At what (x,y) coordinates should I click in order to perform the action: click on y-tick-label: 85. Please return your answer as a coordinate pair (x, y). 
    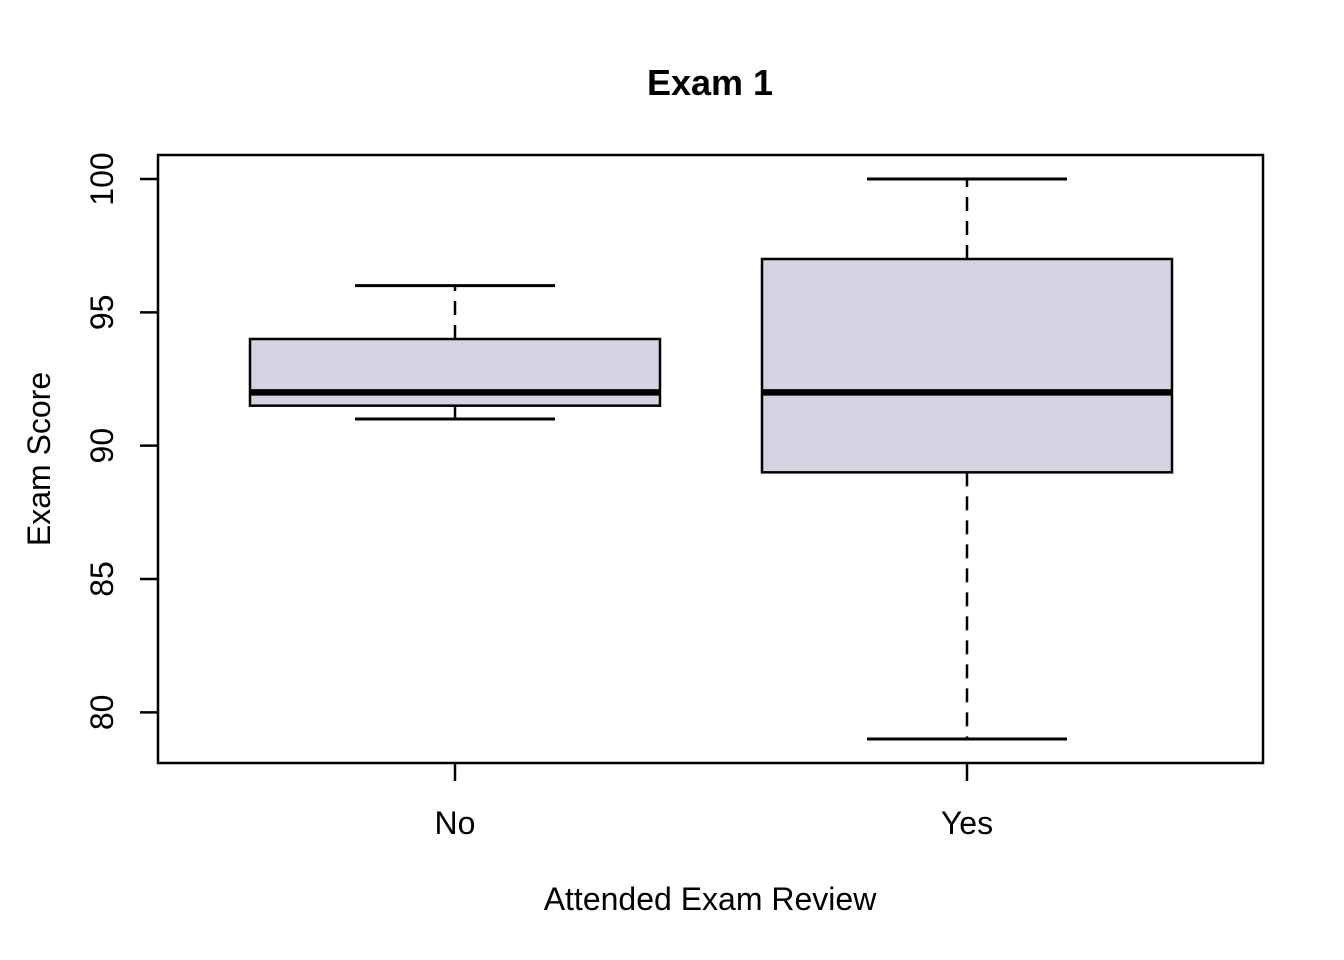
    Looking at the image, I should click on (102, 579).